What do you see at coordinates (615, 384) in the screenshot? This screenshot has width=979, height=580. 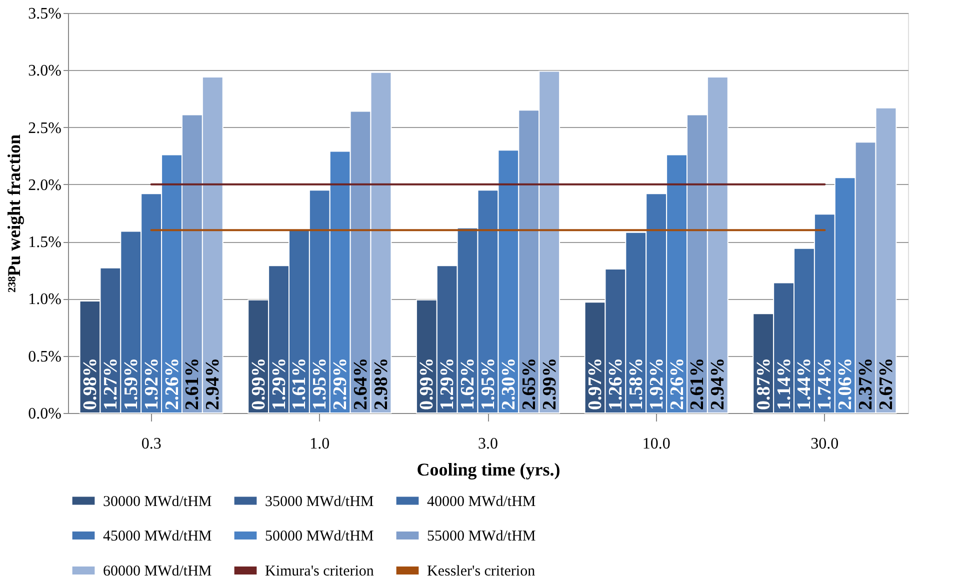 I see `data-label: 1.26%` at bounding box center [615, 384].